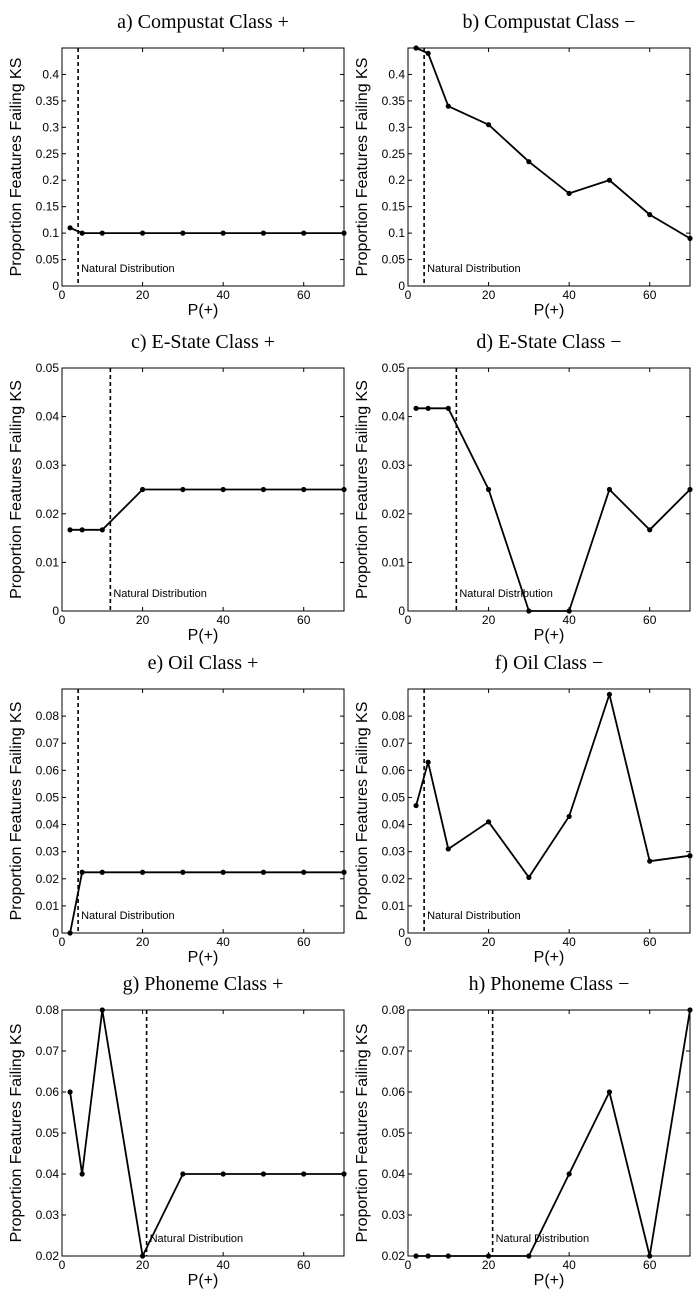 This screenshot has width=698, height=1300. I want to click on y-tick-label: 0.06, so click(394, 770).